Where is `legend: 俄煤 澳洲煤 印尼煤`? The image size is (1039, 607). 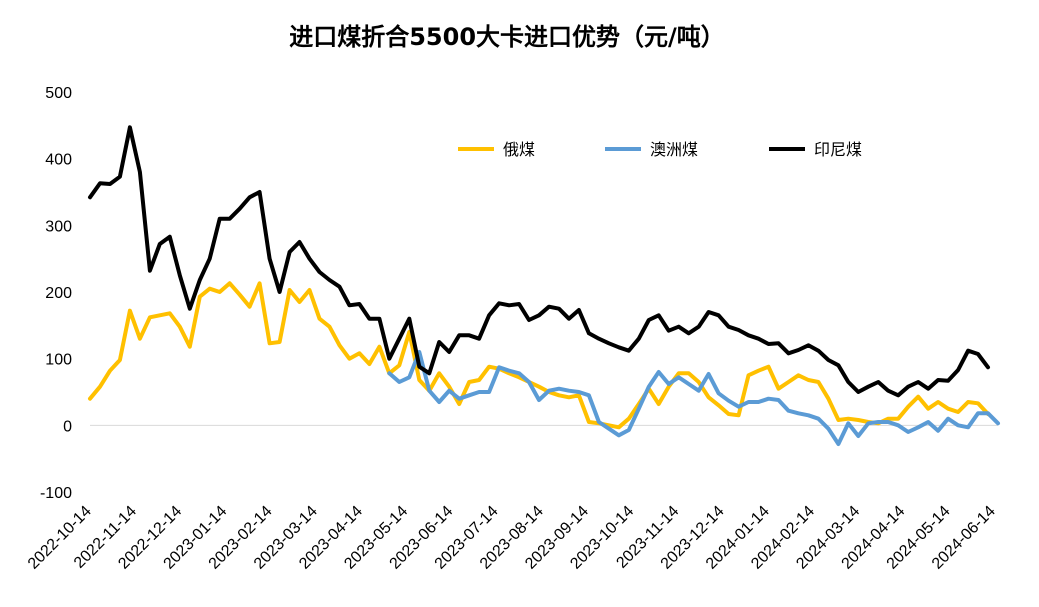
legend: 俄煤 澳洲煤 印尼煤 is located at coordinates (660, 149).